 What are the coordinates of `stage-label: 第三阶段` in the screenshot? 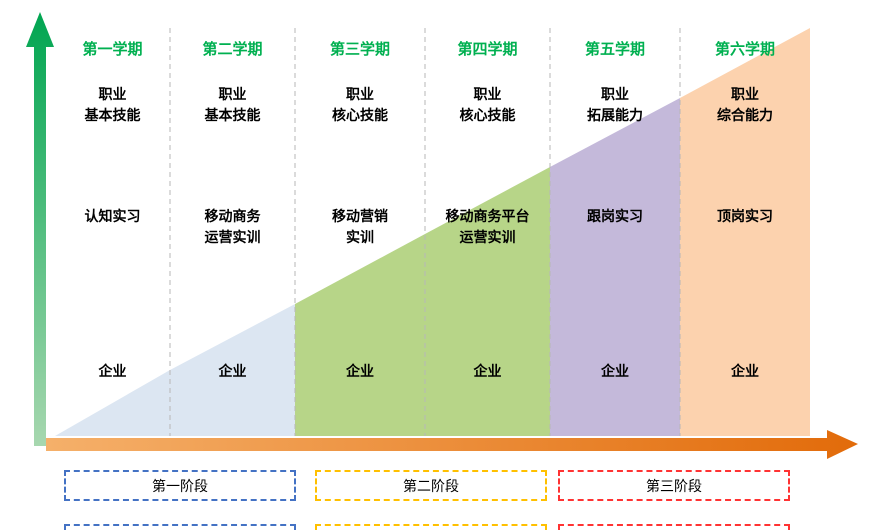 It's located at (674, 485).